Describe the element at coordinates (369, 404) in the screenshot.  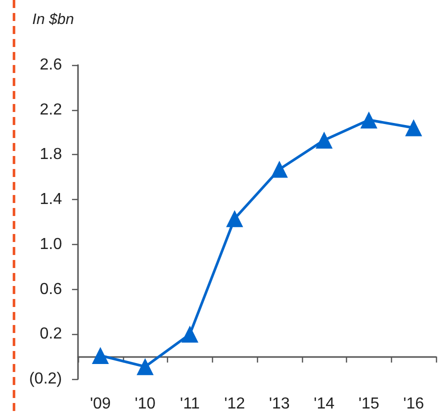
I see `x-tick-label: '15` at that location.